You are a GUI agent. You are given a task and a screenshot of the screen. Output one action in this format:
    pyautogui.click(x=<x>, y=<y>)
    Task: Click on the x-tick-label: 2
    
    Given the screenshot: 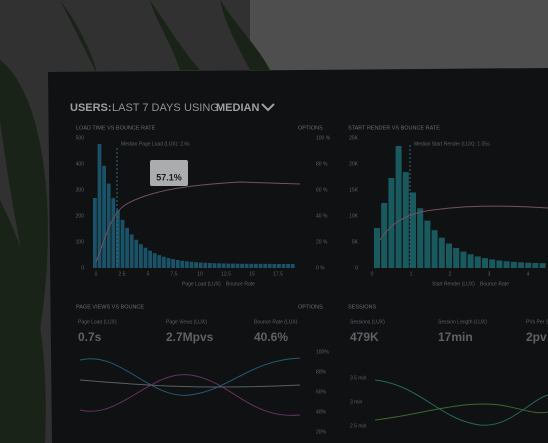 What is the action you would take?
    pyautogui.click(x=450, y=274)
    